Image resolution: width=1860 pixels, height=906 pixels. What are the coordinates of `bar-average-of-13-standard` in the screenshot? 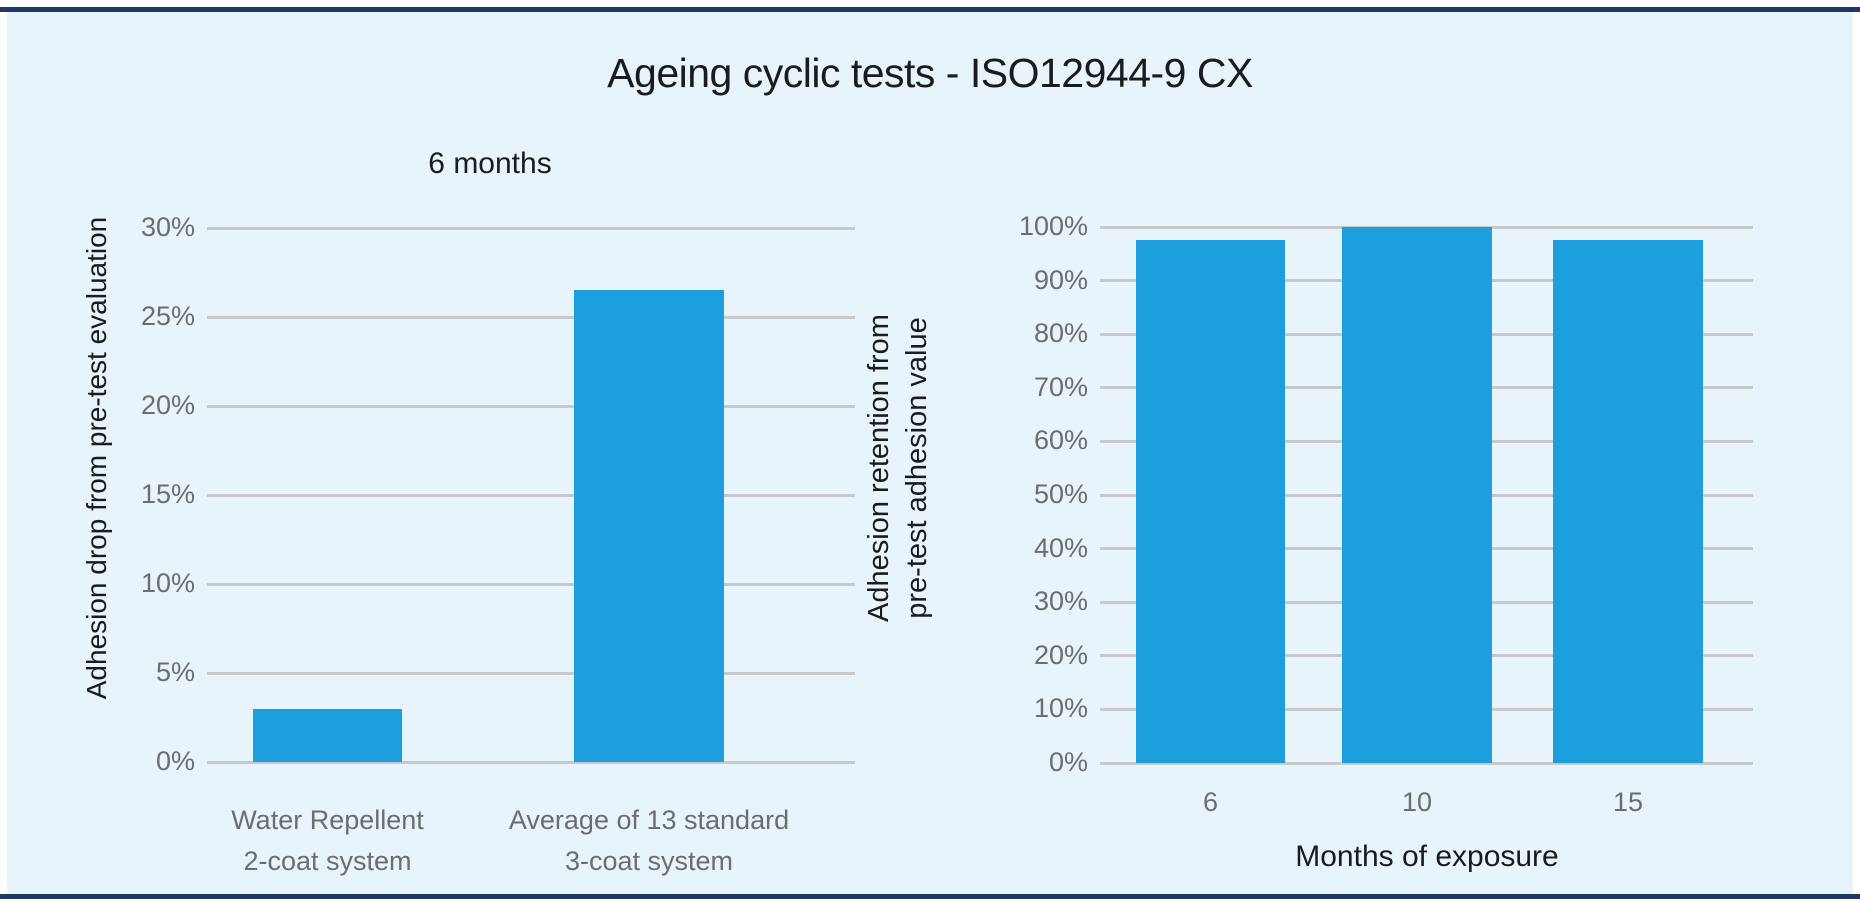 It's located at (649, 526).